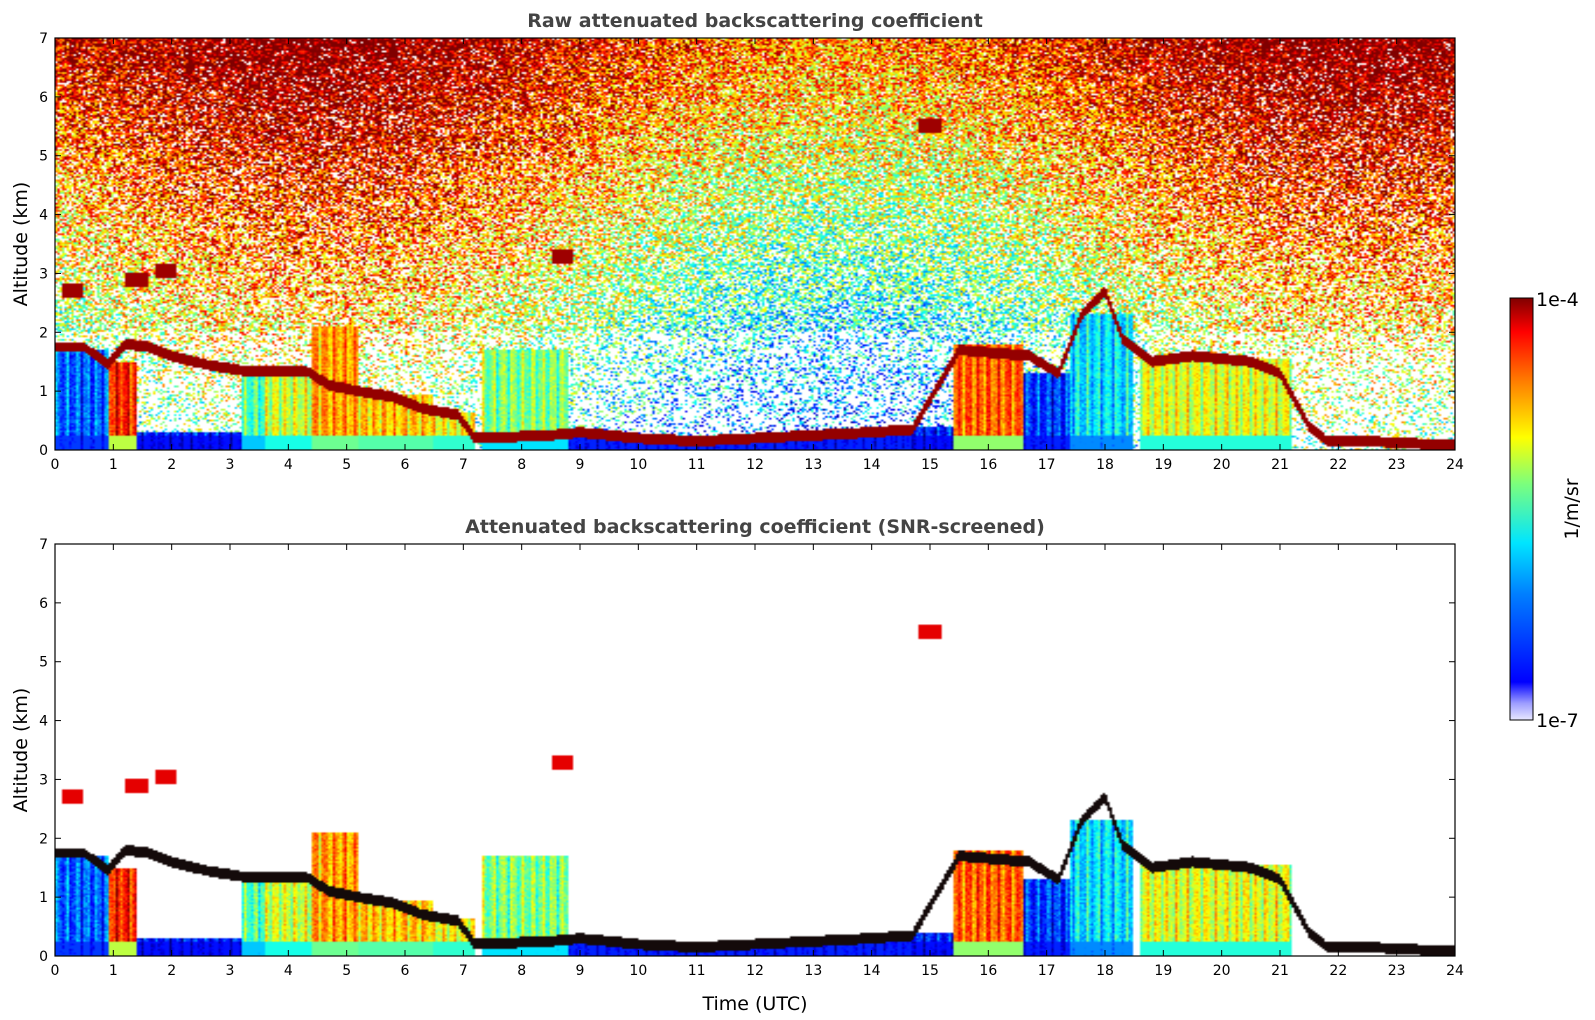  What do you see at coordinates (1557, 300) in the screenshot?
I see `colorbar-max-label: 1e-4` at bounding box center [1557, 300].